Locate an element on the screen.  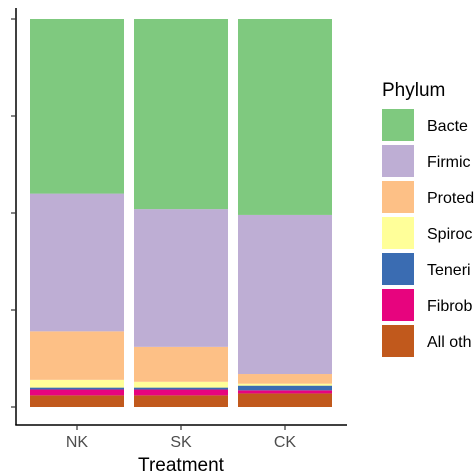
x-axis-title: Treatment is located at coordinates (181, 464).